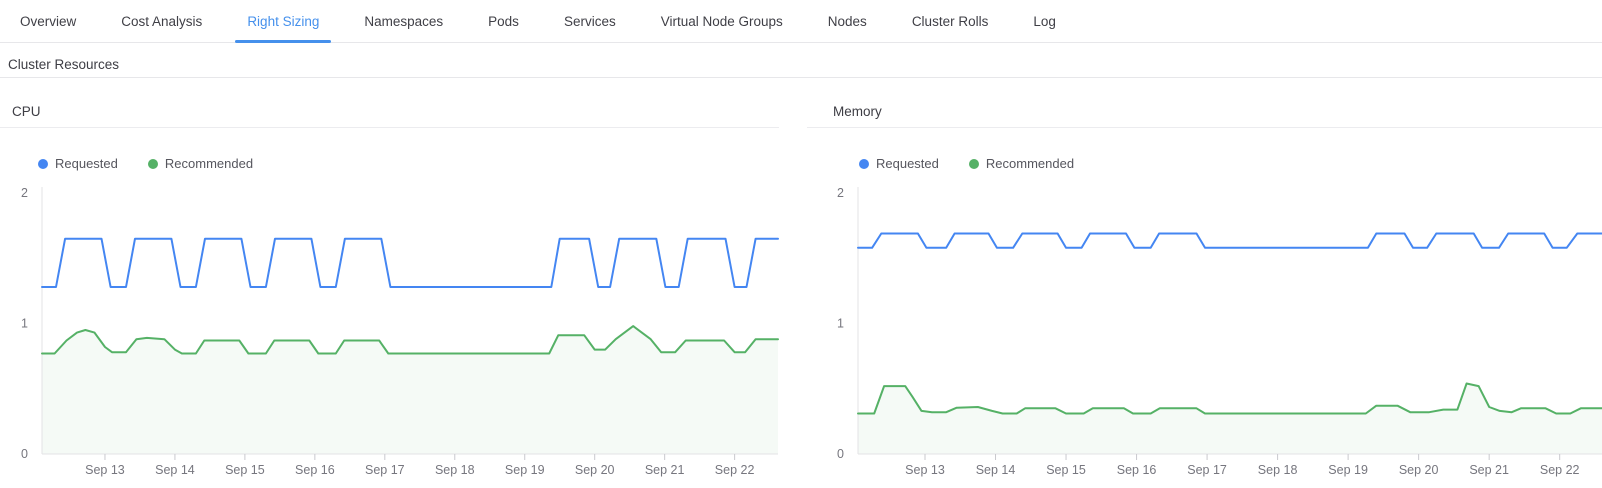 This screenshot has width=1602, height=488. I want to click on tab-right-sizing: Right Sizing, so click(283, 21).